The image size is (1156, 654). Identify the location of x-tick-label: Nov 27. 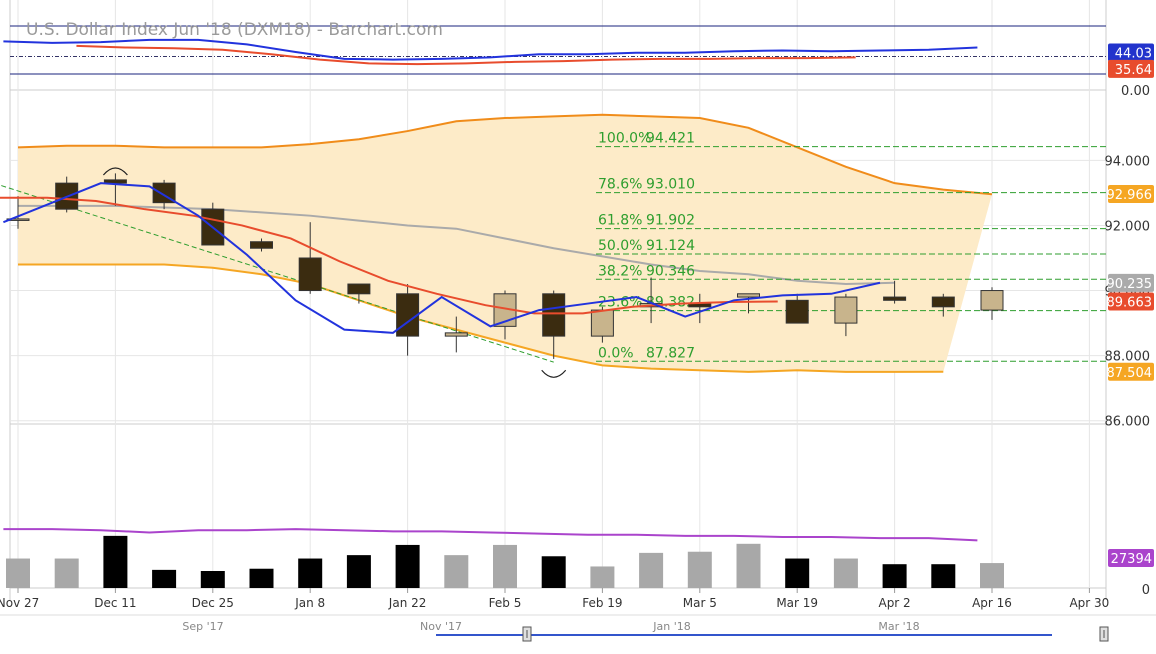
(19, 603).